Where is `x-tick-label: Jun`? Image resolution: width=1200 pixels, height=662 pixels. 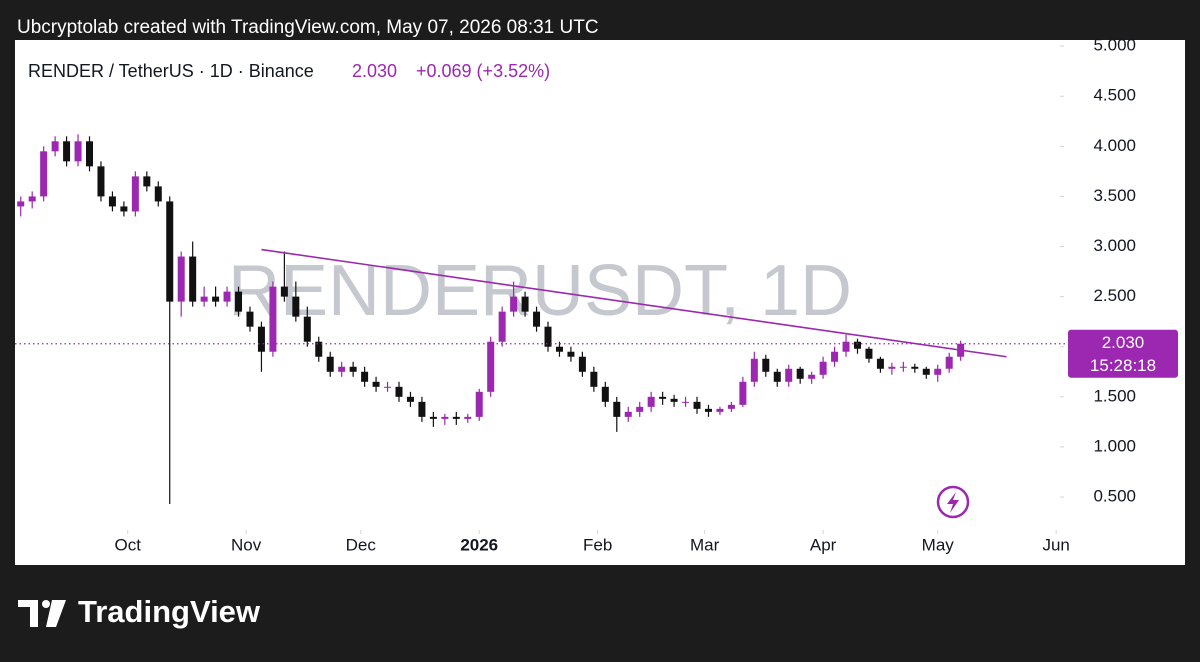 x-tick-label: Jun is located at coordinates (1055, 544).